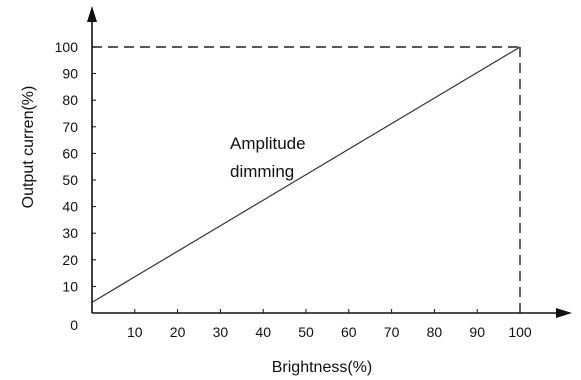 The image size is (581, 380). What do you see at coordinates (477, 332) in the screenshot?
I see `x-tick-label: 90` at bounding box center [477, 332].